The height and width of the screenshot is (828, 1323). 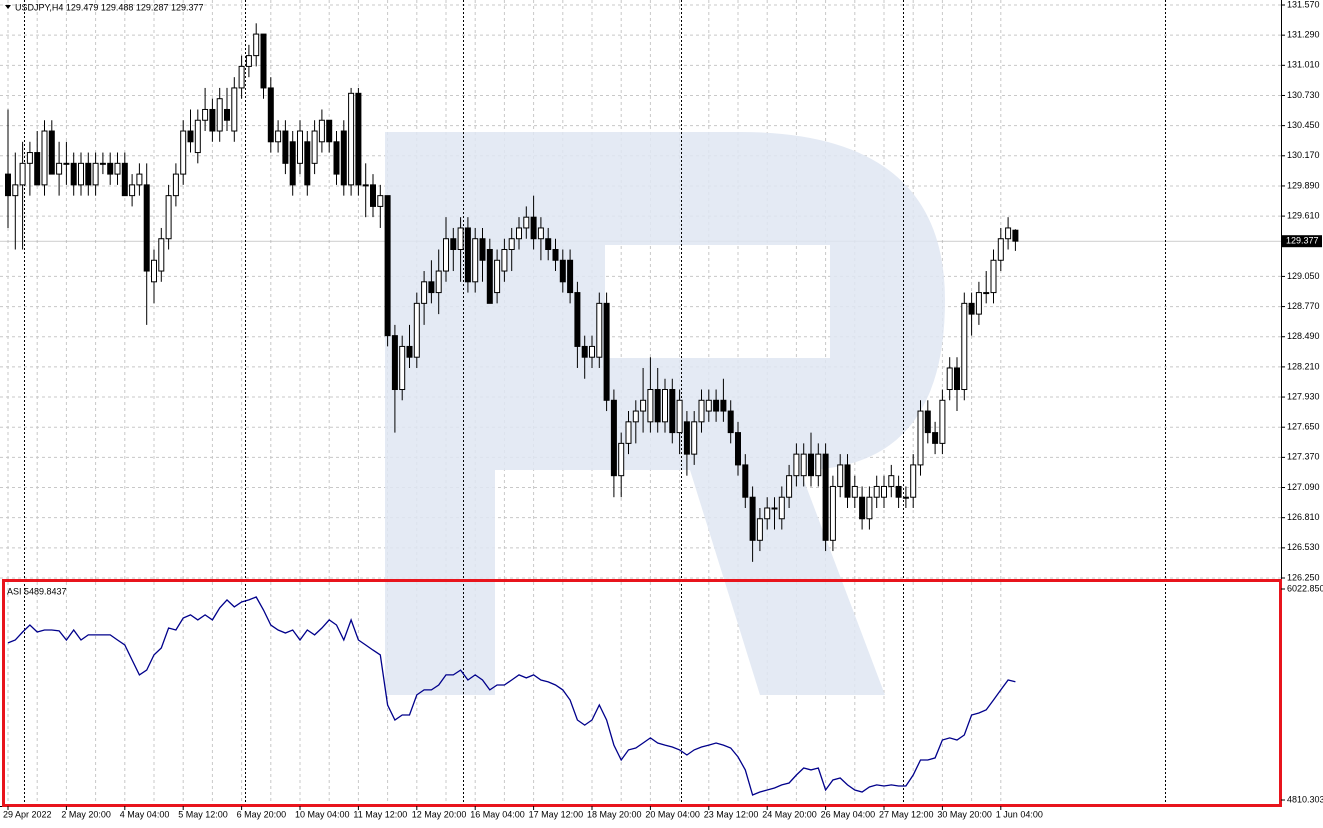 What do you see at coordinates (1303, 215) in the screenshot?
I see `y-tick-label: 129.610` at bounding box center [1303, 215].